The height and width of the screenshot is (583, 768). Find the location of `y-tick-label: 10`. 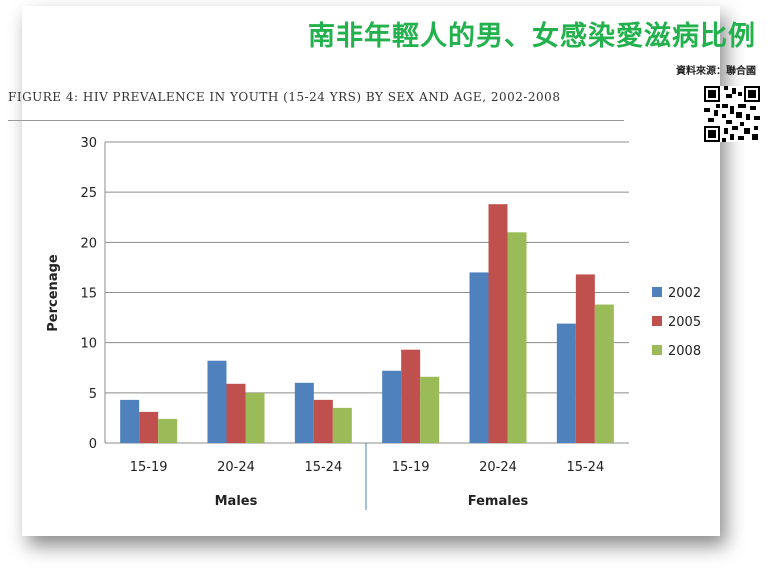

y-tick-label: 10 is located at coordinates (88, 344).